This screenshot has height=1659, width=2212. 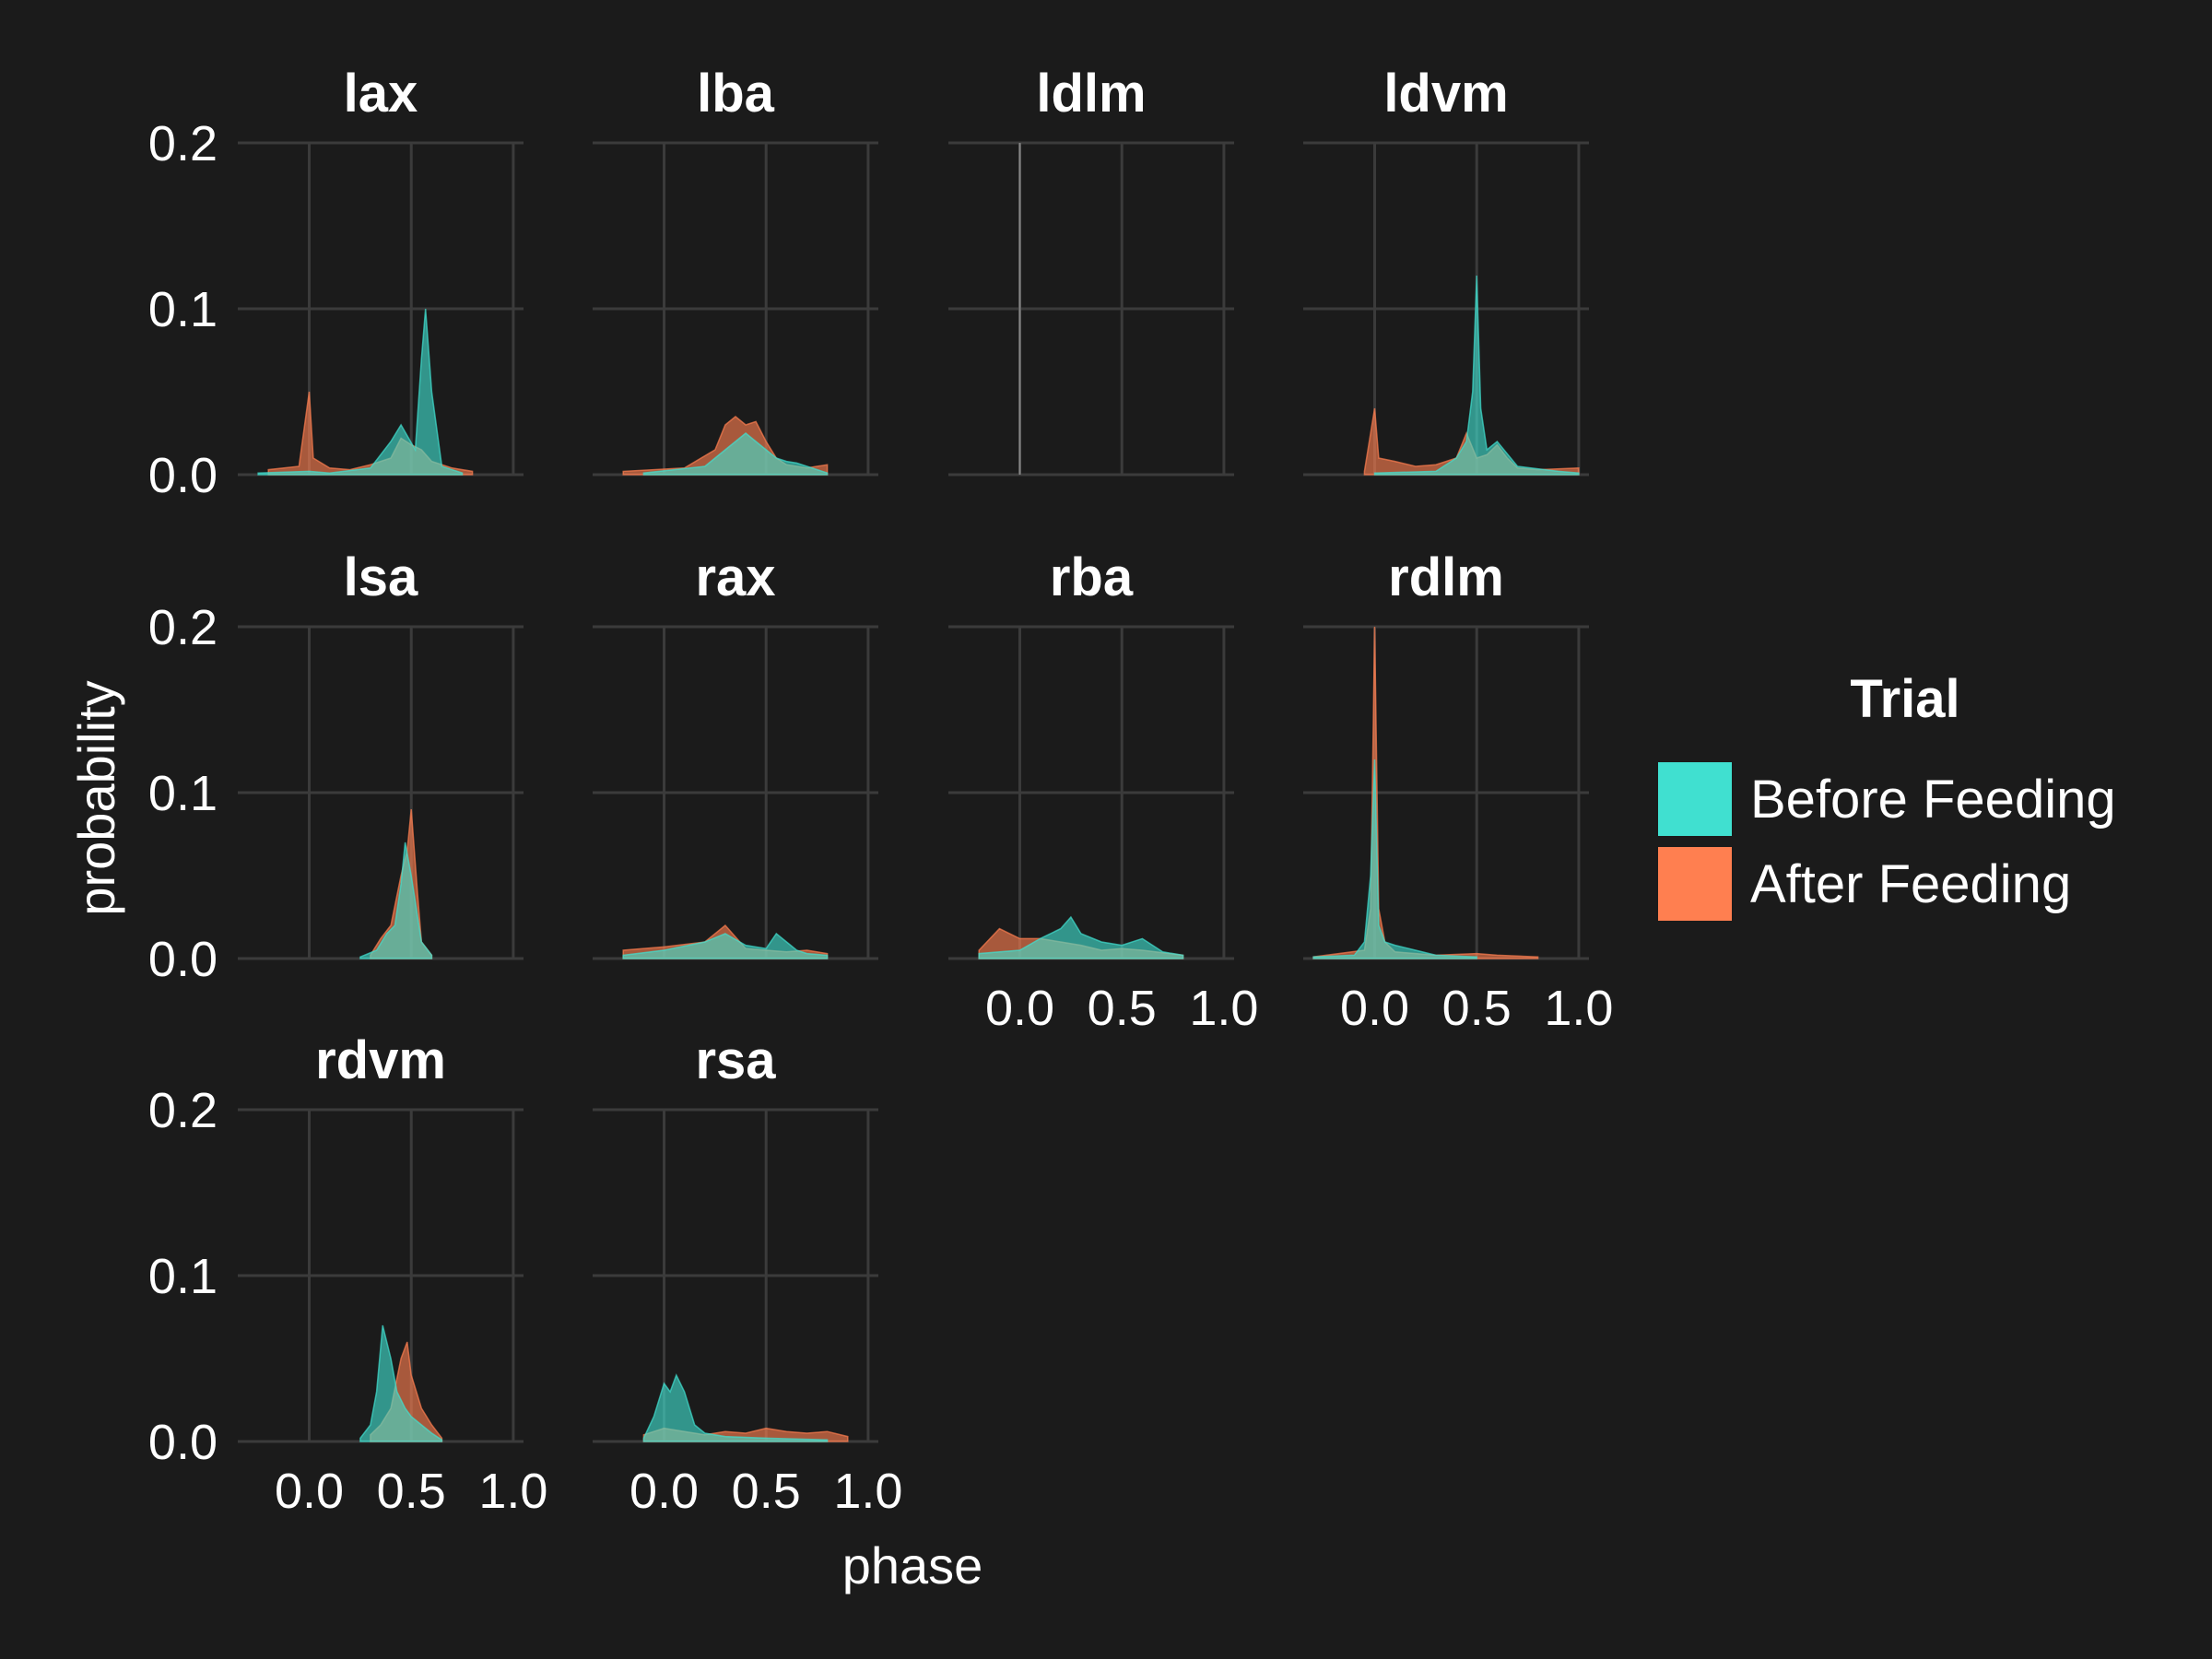 I want to click on panel-title: ldvm, so click(x=1445, y=94).